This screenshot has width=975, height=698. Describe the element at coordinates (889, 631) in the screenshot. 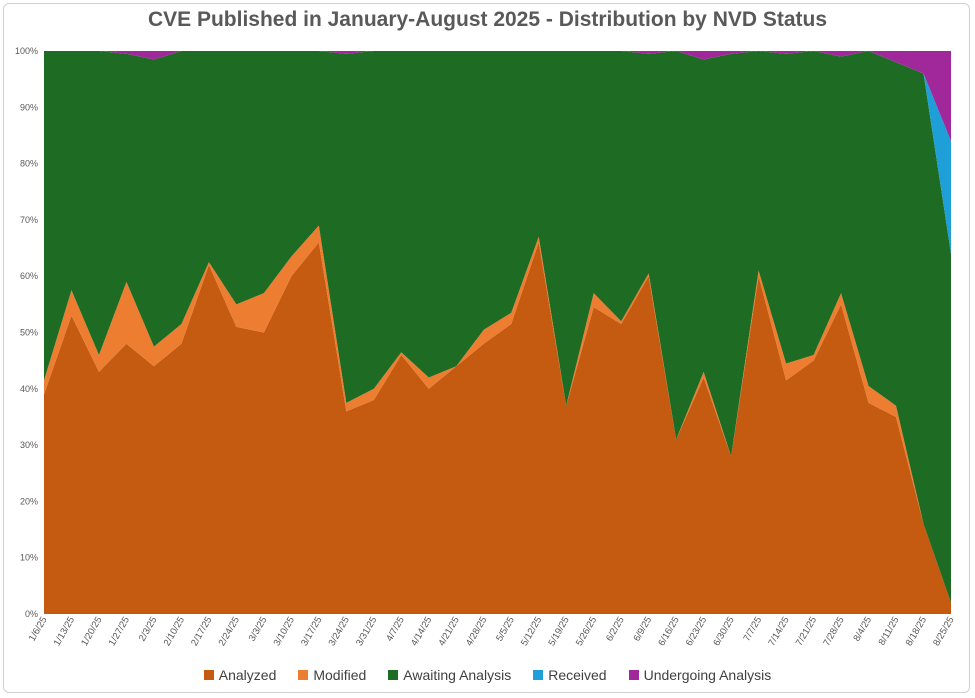

I see `x-tick-label: 8/11/25` at that location.